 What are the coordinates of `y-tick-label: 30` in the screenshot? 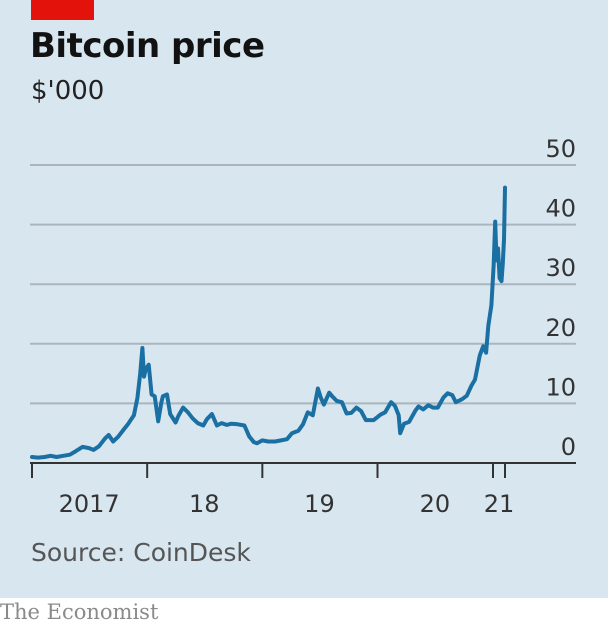 It's located at (560, 268).